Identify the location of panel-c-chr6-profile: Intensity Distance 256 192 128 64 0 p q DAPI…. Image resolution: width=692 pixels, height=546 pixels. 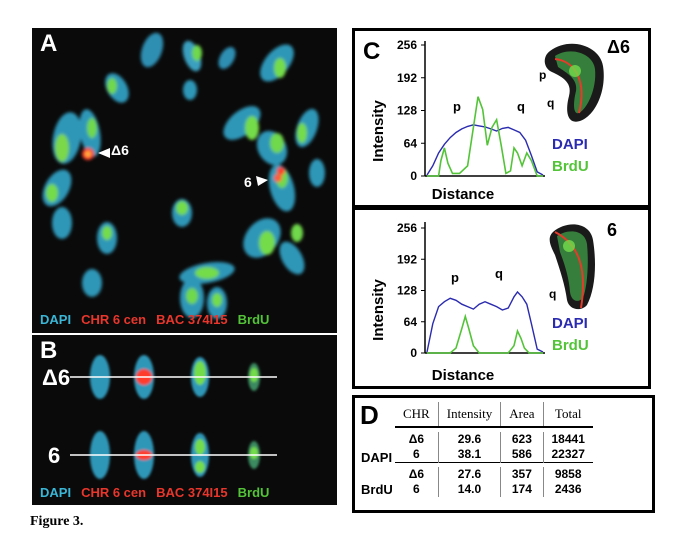
(501, 298).